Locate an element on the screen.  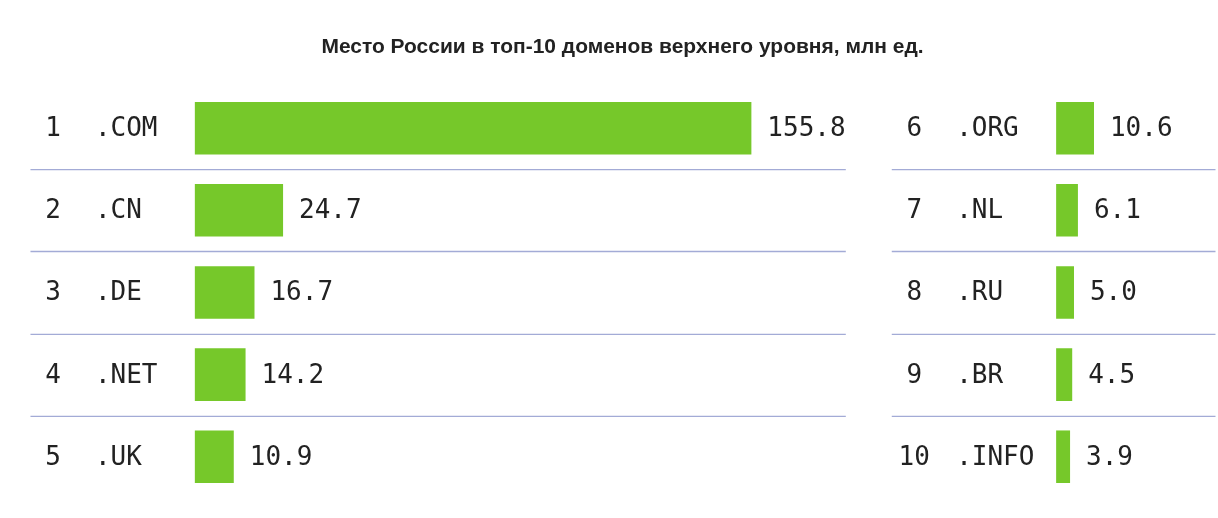
data-label: 3.9 is located at coordinates (1109, 455).